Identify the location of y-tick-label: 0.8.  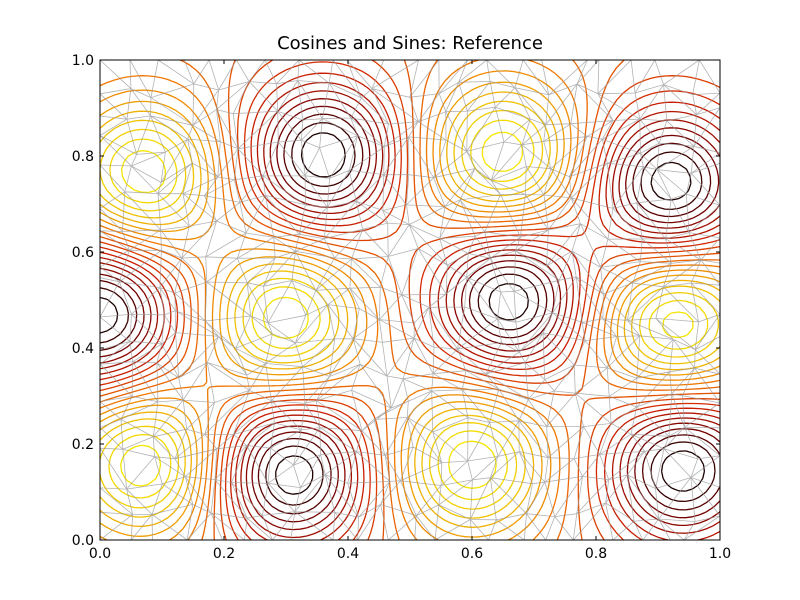
(83, 157).